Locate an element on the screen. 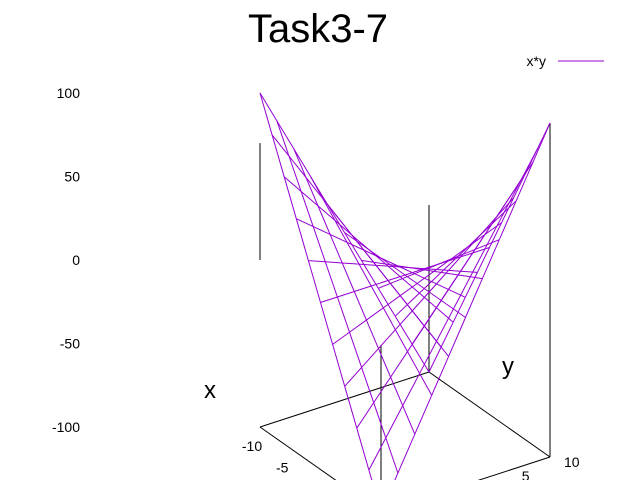  base-edge-back-y is located at coordinates (344, 399).